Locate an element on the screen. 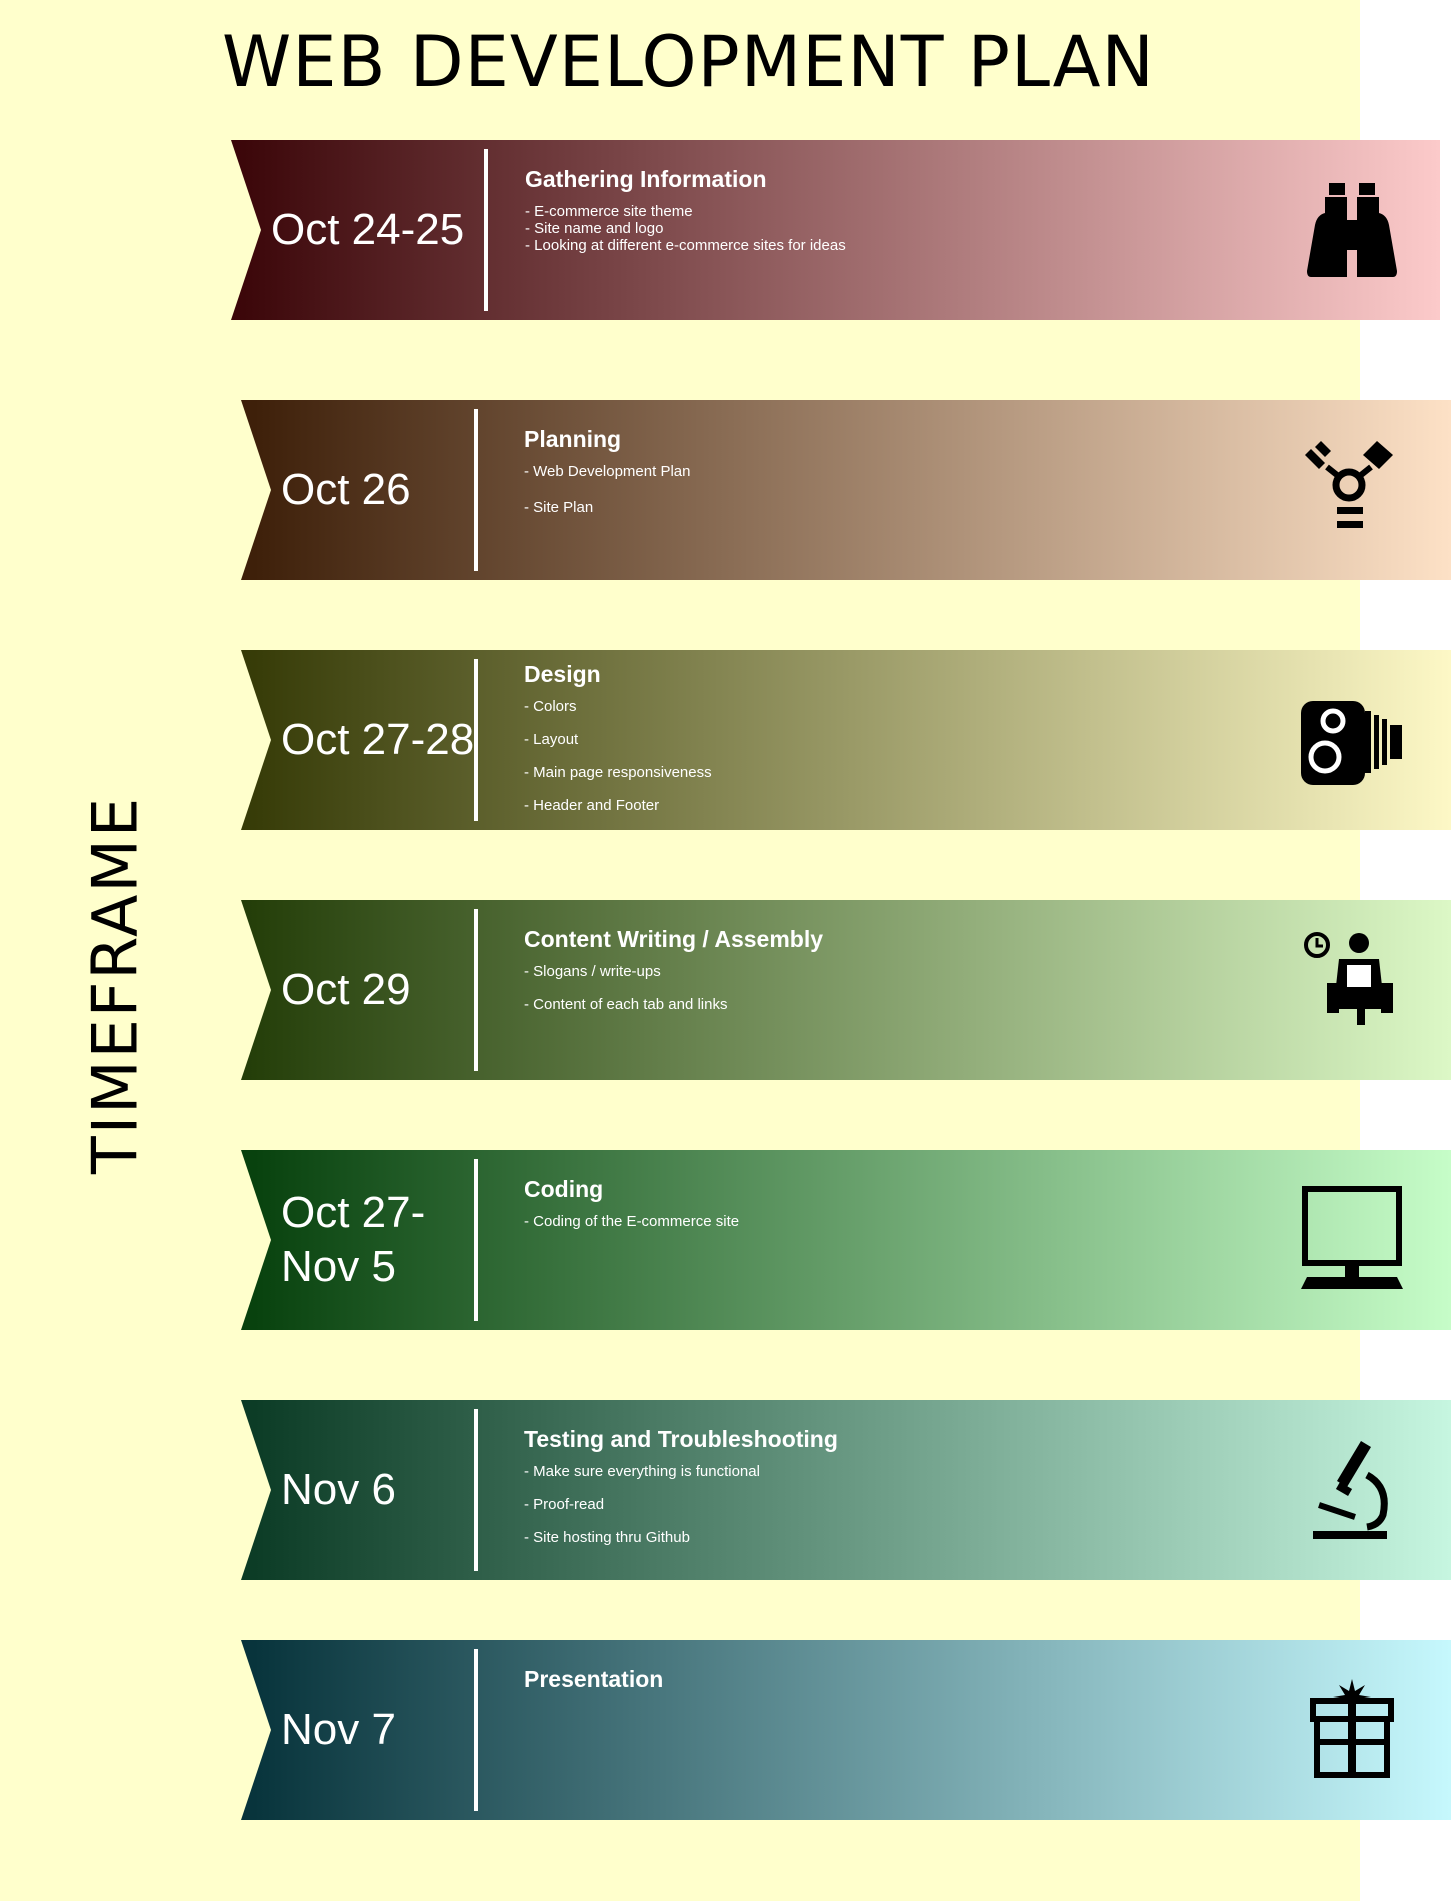 The width and height of the screenshot is (1451, 1901). row-content: Coding - Coding of the E-commerce site is located at coordinates (631, 1202).